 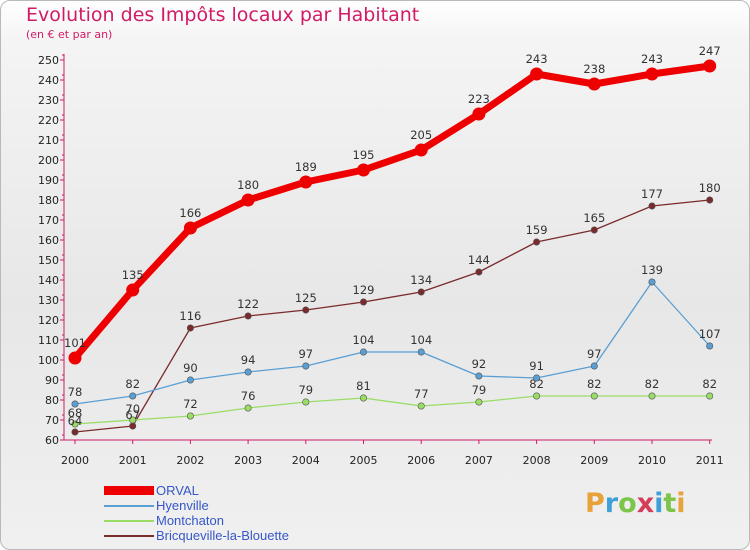 I want to click on data-label-orval: 180, so click(x=248, y=185).